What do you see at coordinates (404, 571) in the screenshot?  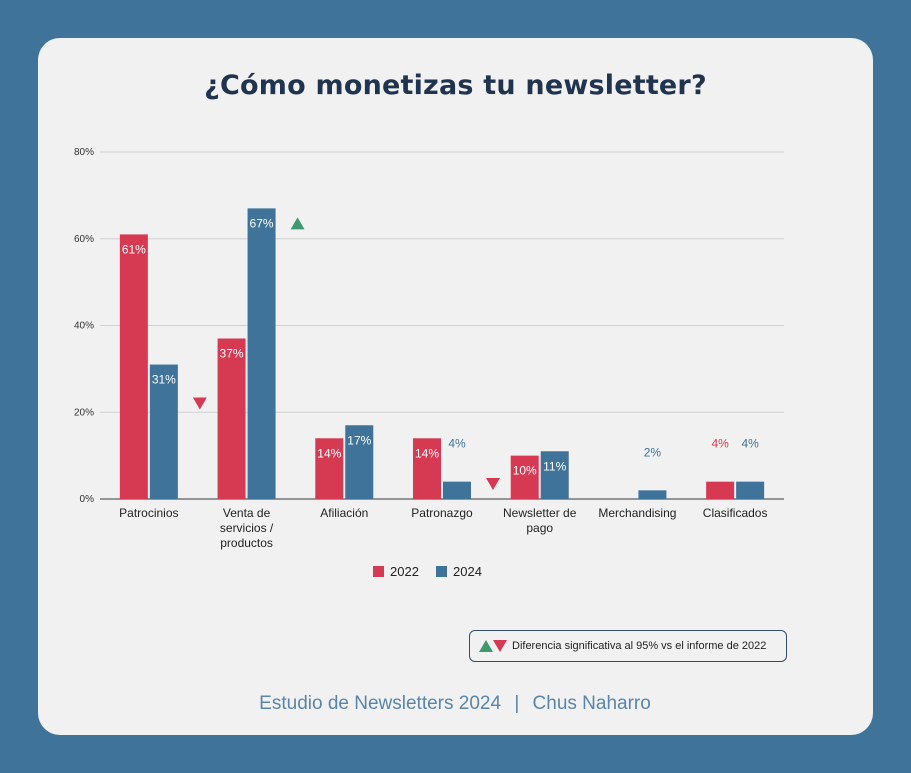 I see `legend-label-2022: 2022` at bounding box center [404, 571].